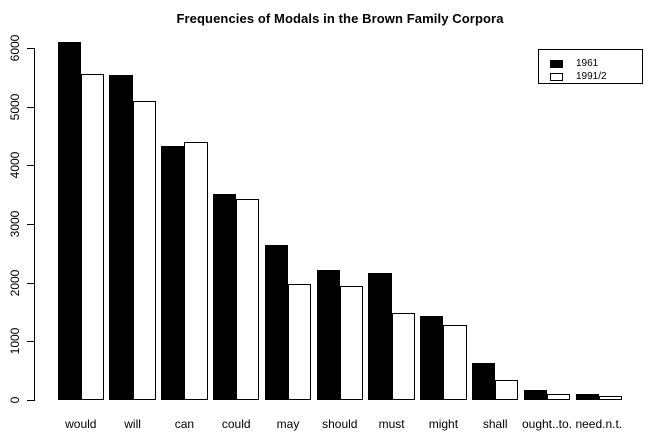  I want to click on x-label-must: must, so click(391, 424).